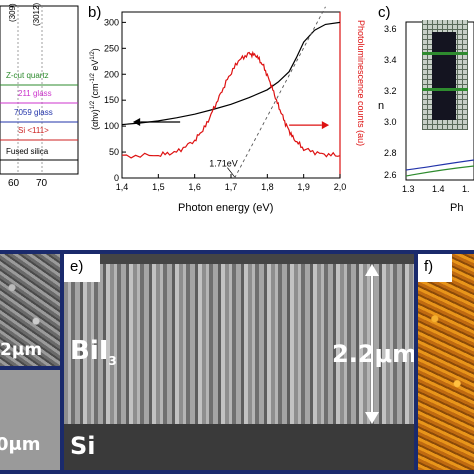  I want to click on panel-c-ytick-0: 3.6, so click(390, 29).